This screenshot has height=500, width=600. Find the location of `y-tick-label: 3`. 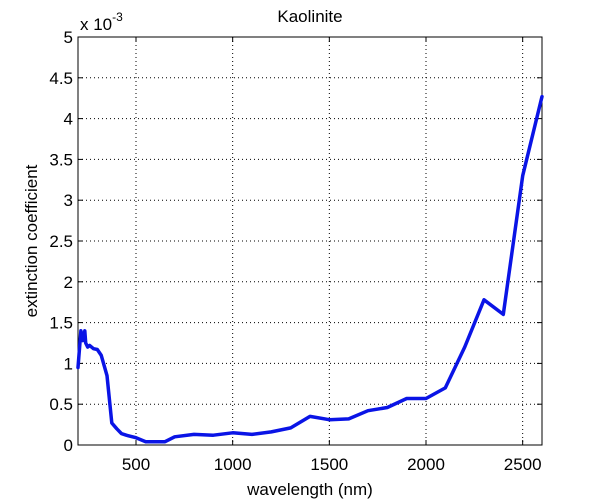

y-tick-label: 3 is located at coordinates (68, 200).